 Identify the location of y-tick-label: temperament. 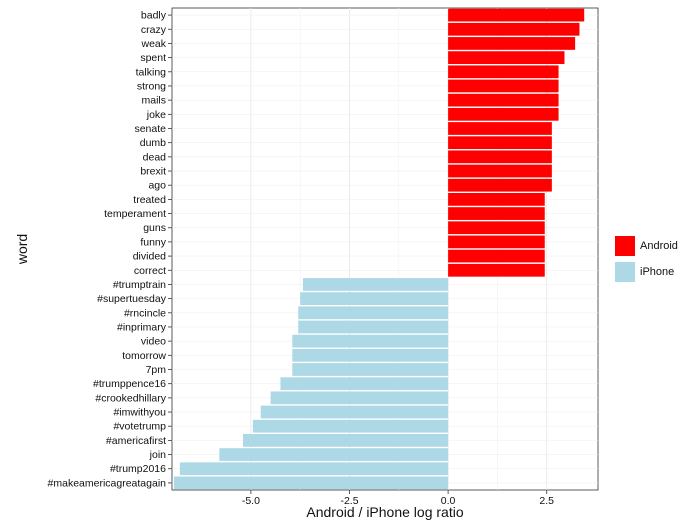
(135, 214).